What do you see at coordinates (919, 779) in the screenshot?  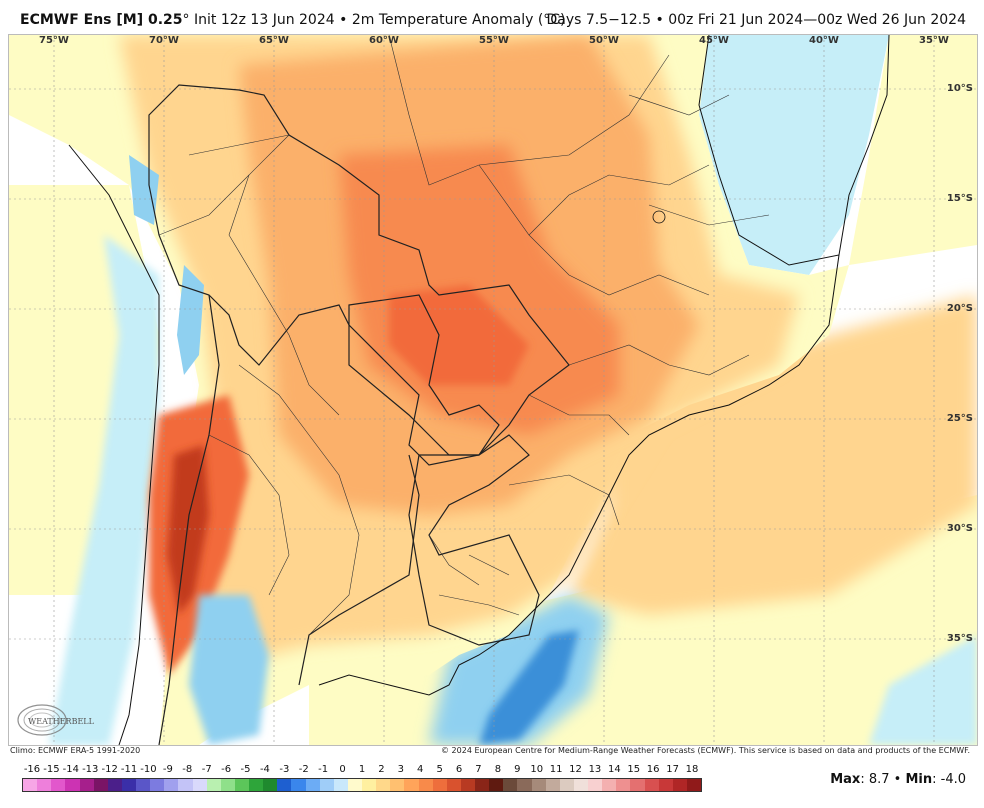 I see `min-label: Min` at bounding box center [919, 779].